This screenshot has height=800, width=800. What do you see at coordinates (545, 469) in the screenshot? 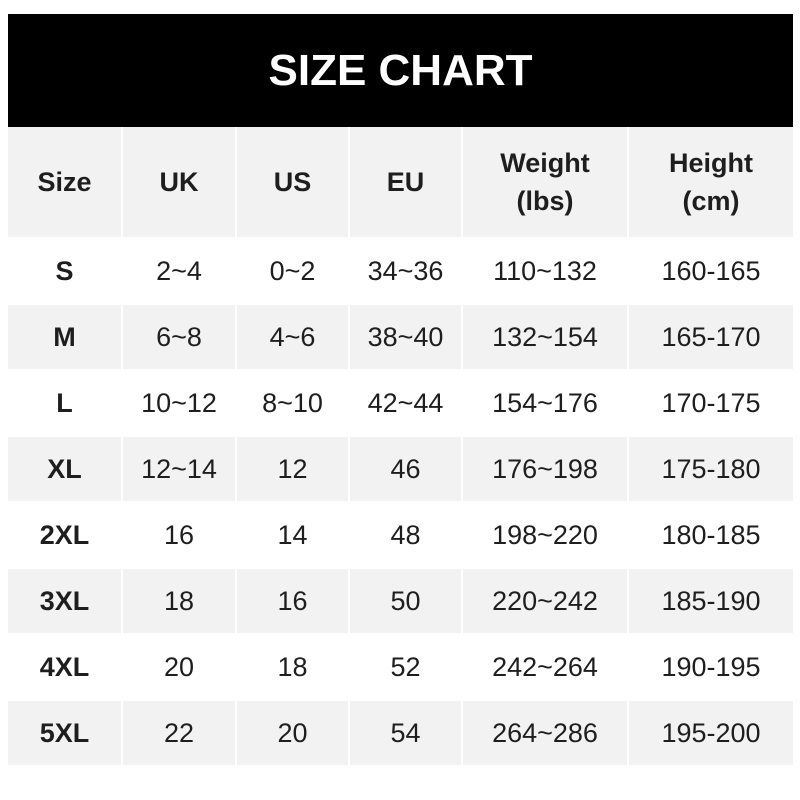
I see `cell-weight: 176~198` at bounding box center [545, 469].